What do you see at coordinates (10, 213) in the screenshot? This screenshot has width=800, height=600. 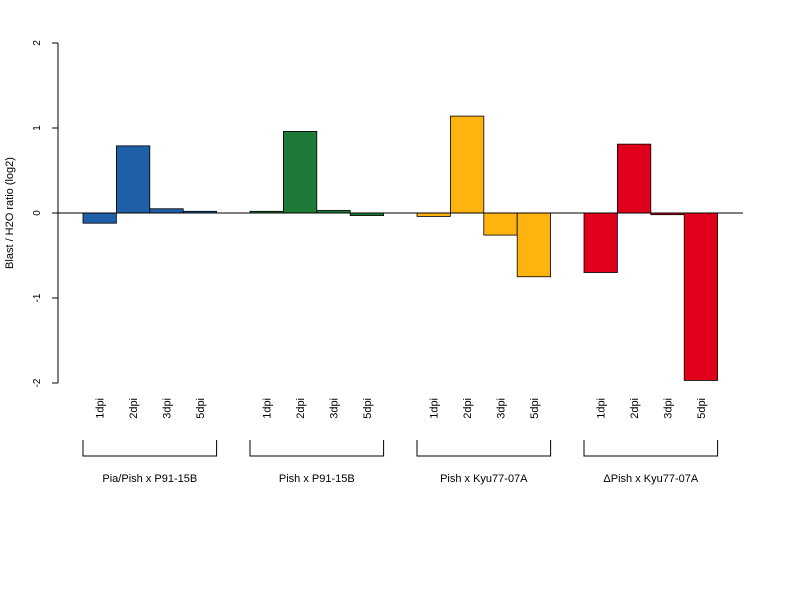 I see `y-axis-label: Blast / H2O ratio (log2)` at bounding box center [10, 213].